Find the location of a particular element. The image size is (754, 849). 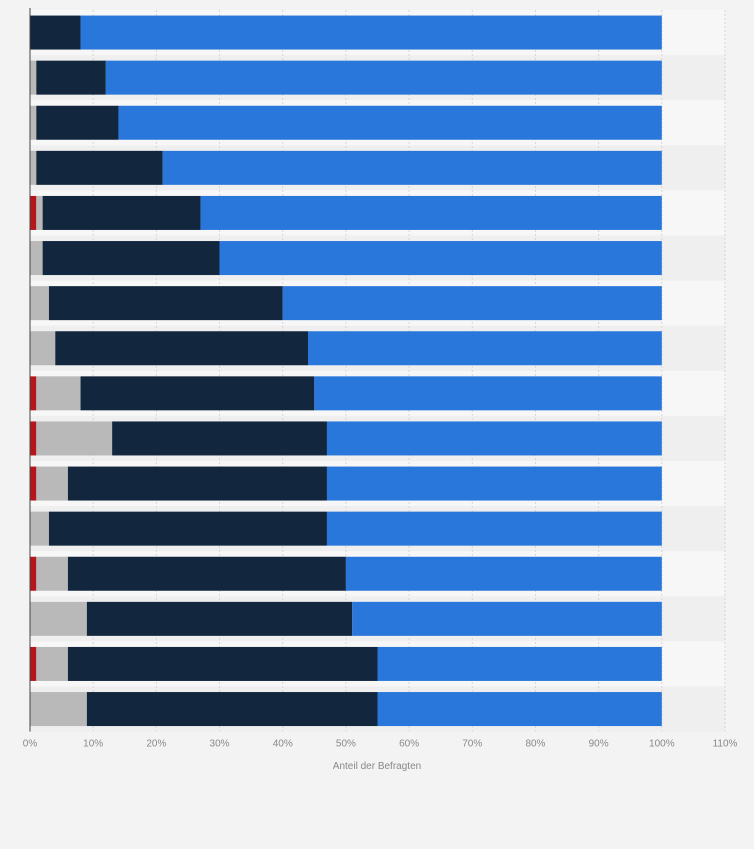

x-tick-label: 100% is located at coordinates (662, 744).